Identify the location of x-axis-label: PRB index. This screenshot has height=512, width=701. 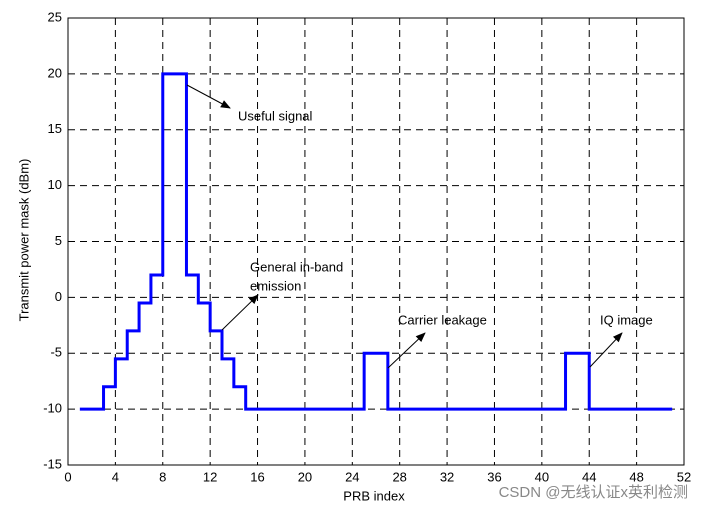
(374, 495).